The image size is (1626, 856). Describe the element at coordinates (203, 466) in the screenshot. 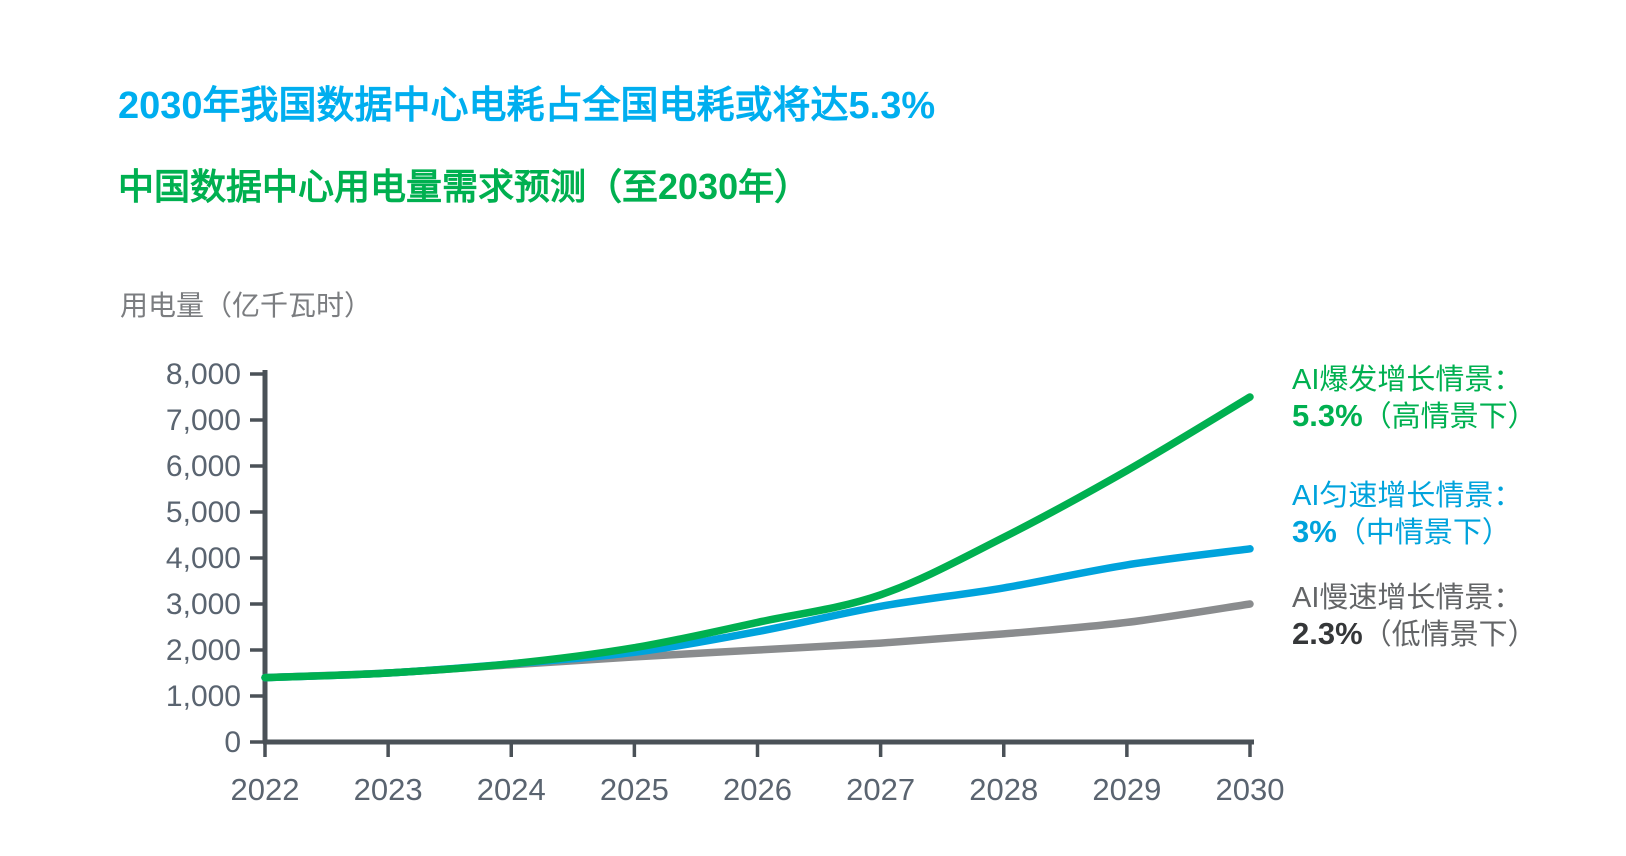

I see `svg-text: 6,000` at that location.